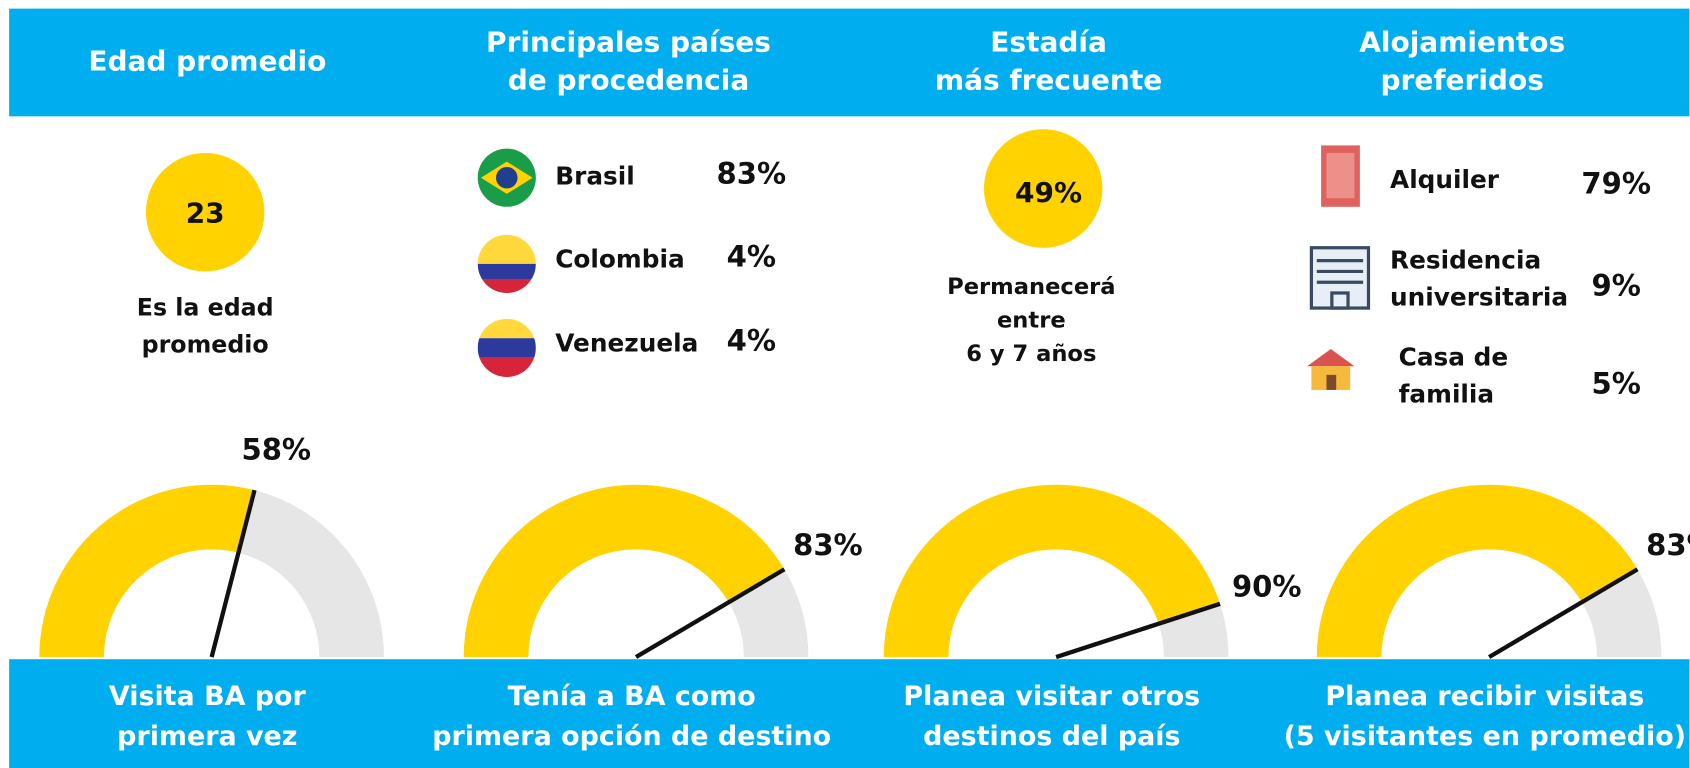 The image size is (1690, 768). I want to click on icon-apartment, so click(1340, 176).